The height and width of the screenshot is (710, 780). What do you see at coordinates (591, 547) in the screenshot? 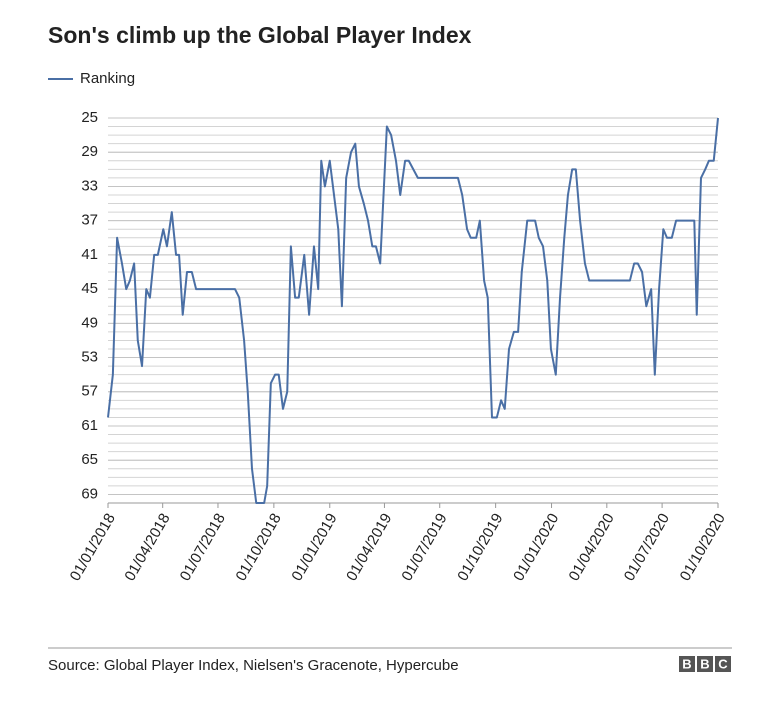
I see `x-tick-label: 01/04/2020` at bounding box center [591, 547].